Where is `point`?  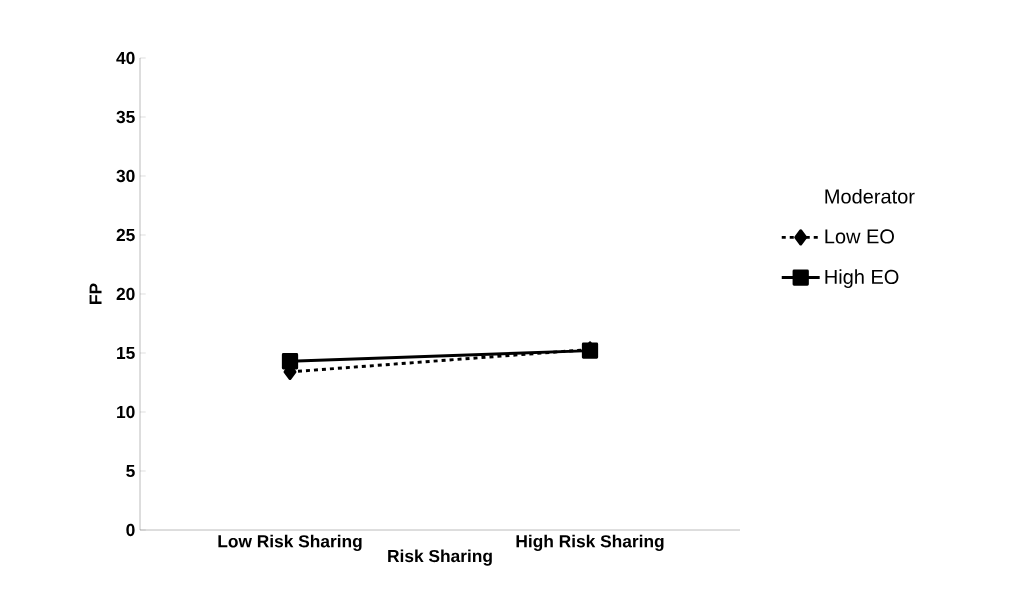 point is located at coordinates (290, 361).